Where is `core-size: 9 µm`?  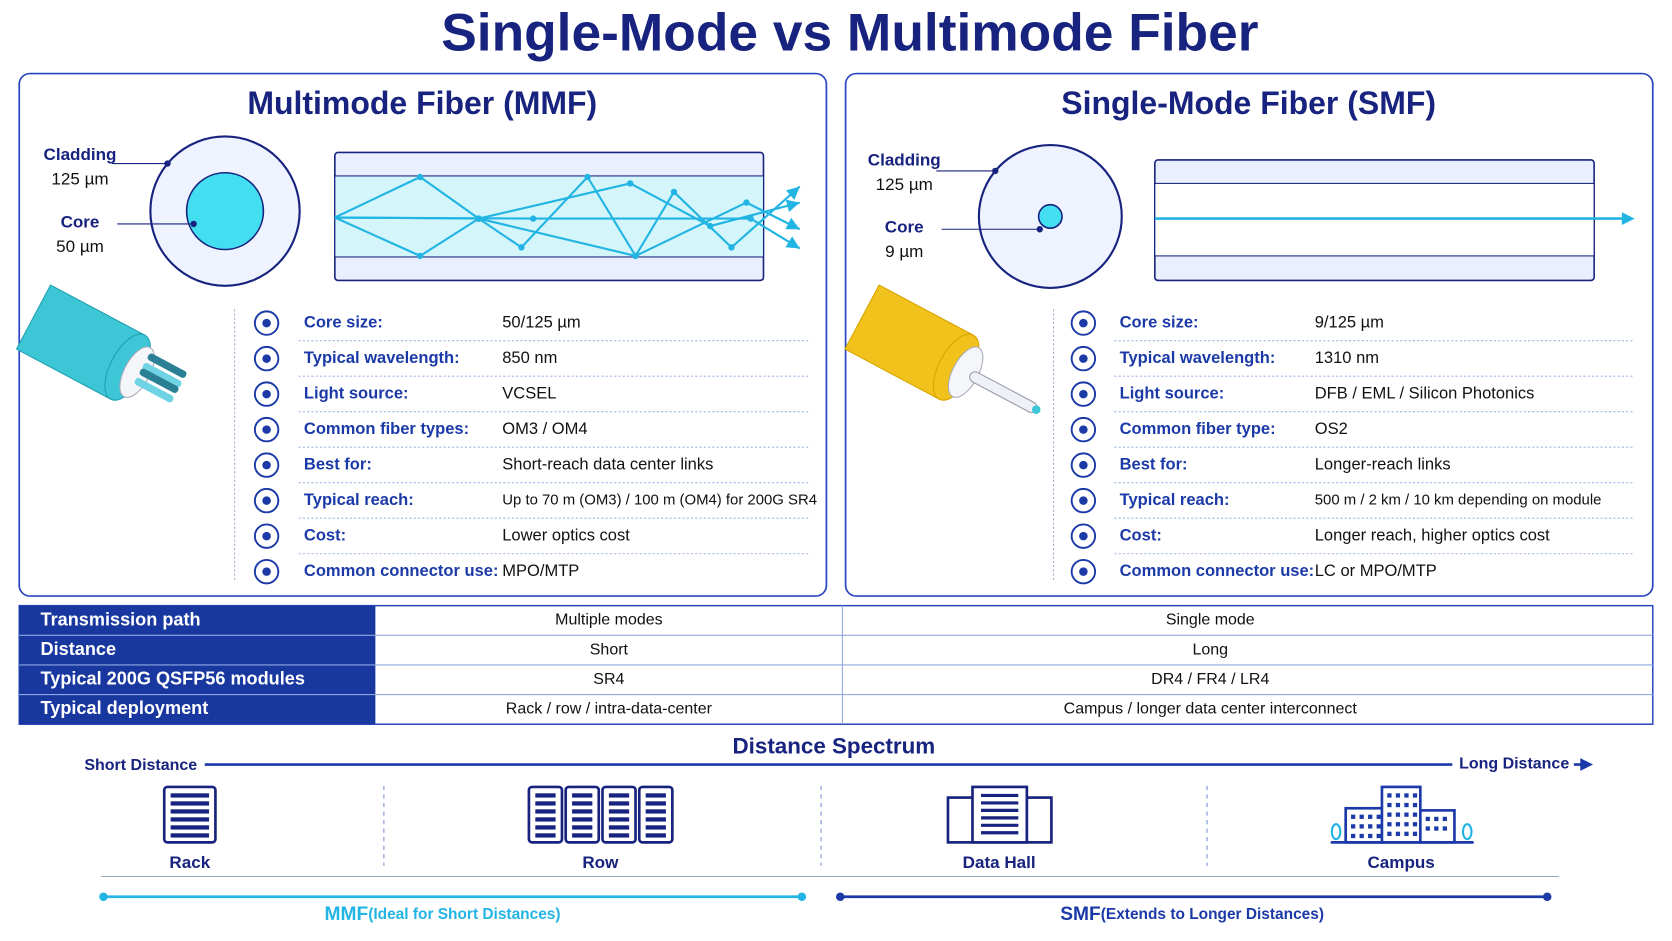 core-size: 9 µm is located at coordinates (904, 251).